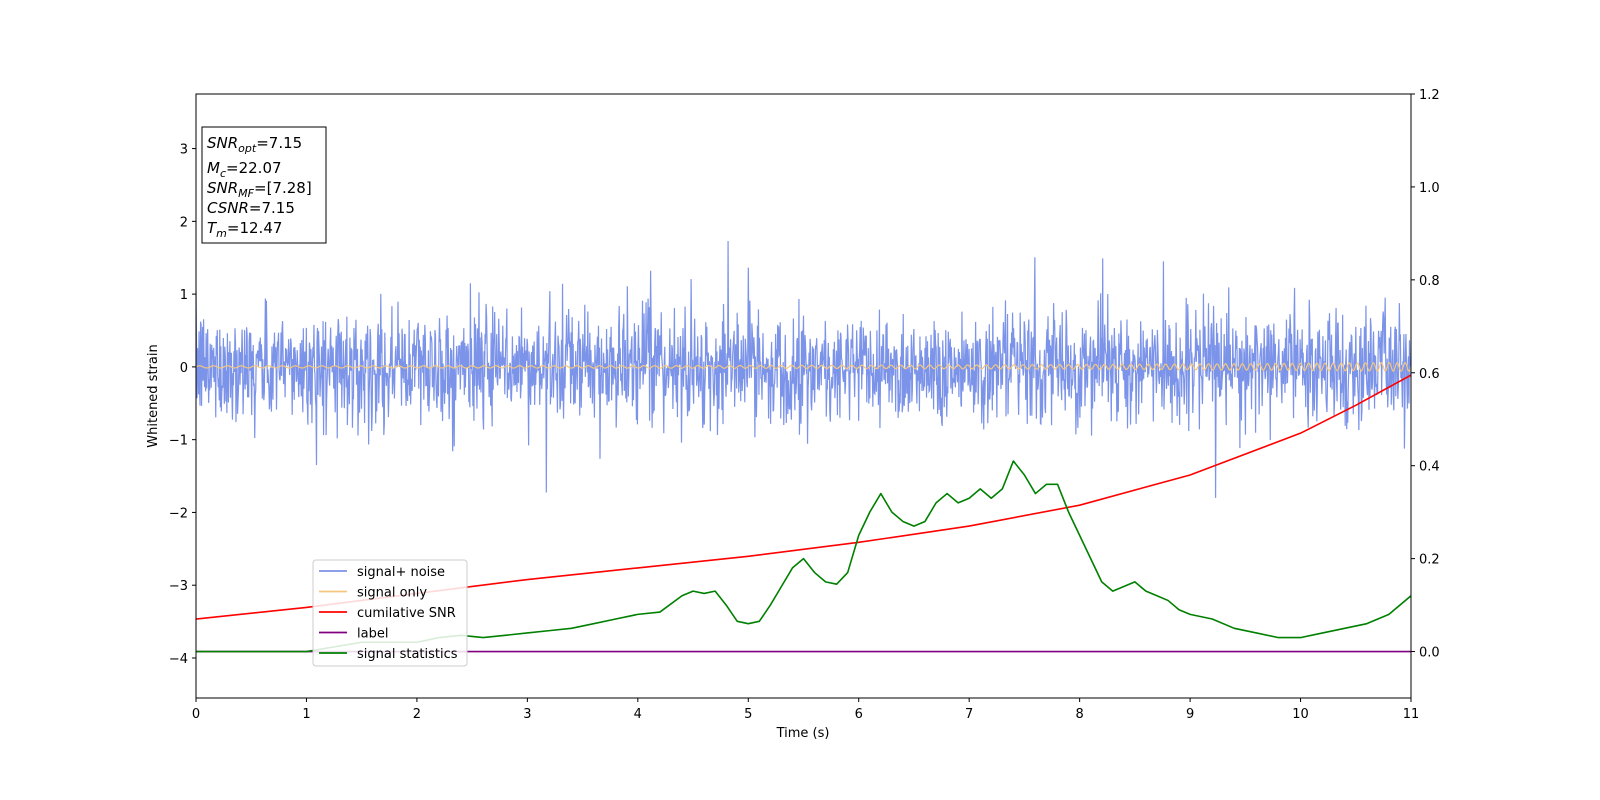 The width and height of the screenshot is (1600, 800). Describe the element at coordinates (406, 613) in the screenshot. I see `legend-entry-label: cumilative SNR` at that location.